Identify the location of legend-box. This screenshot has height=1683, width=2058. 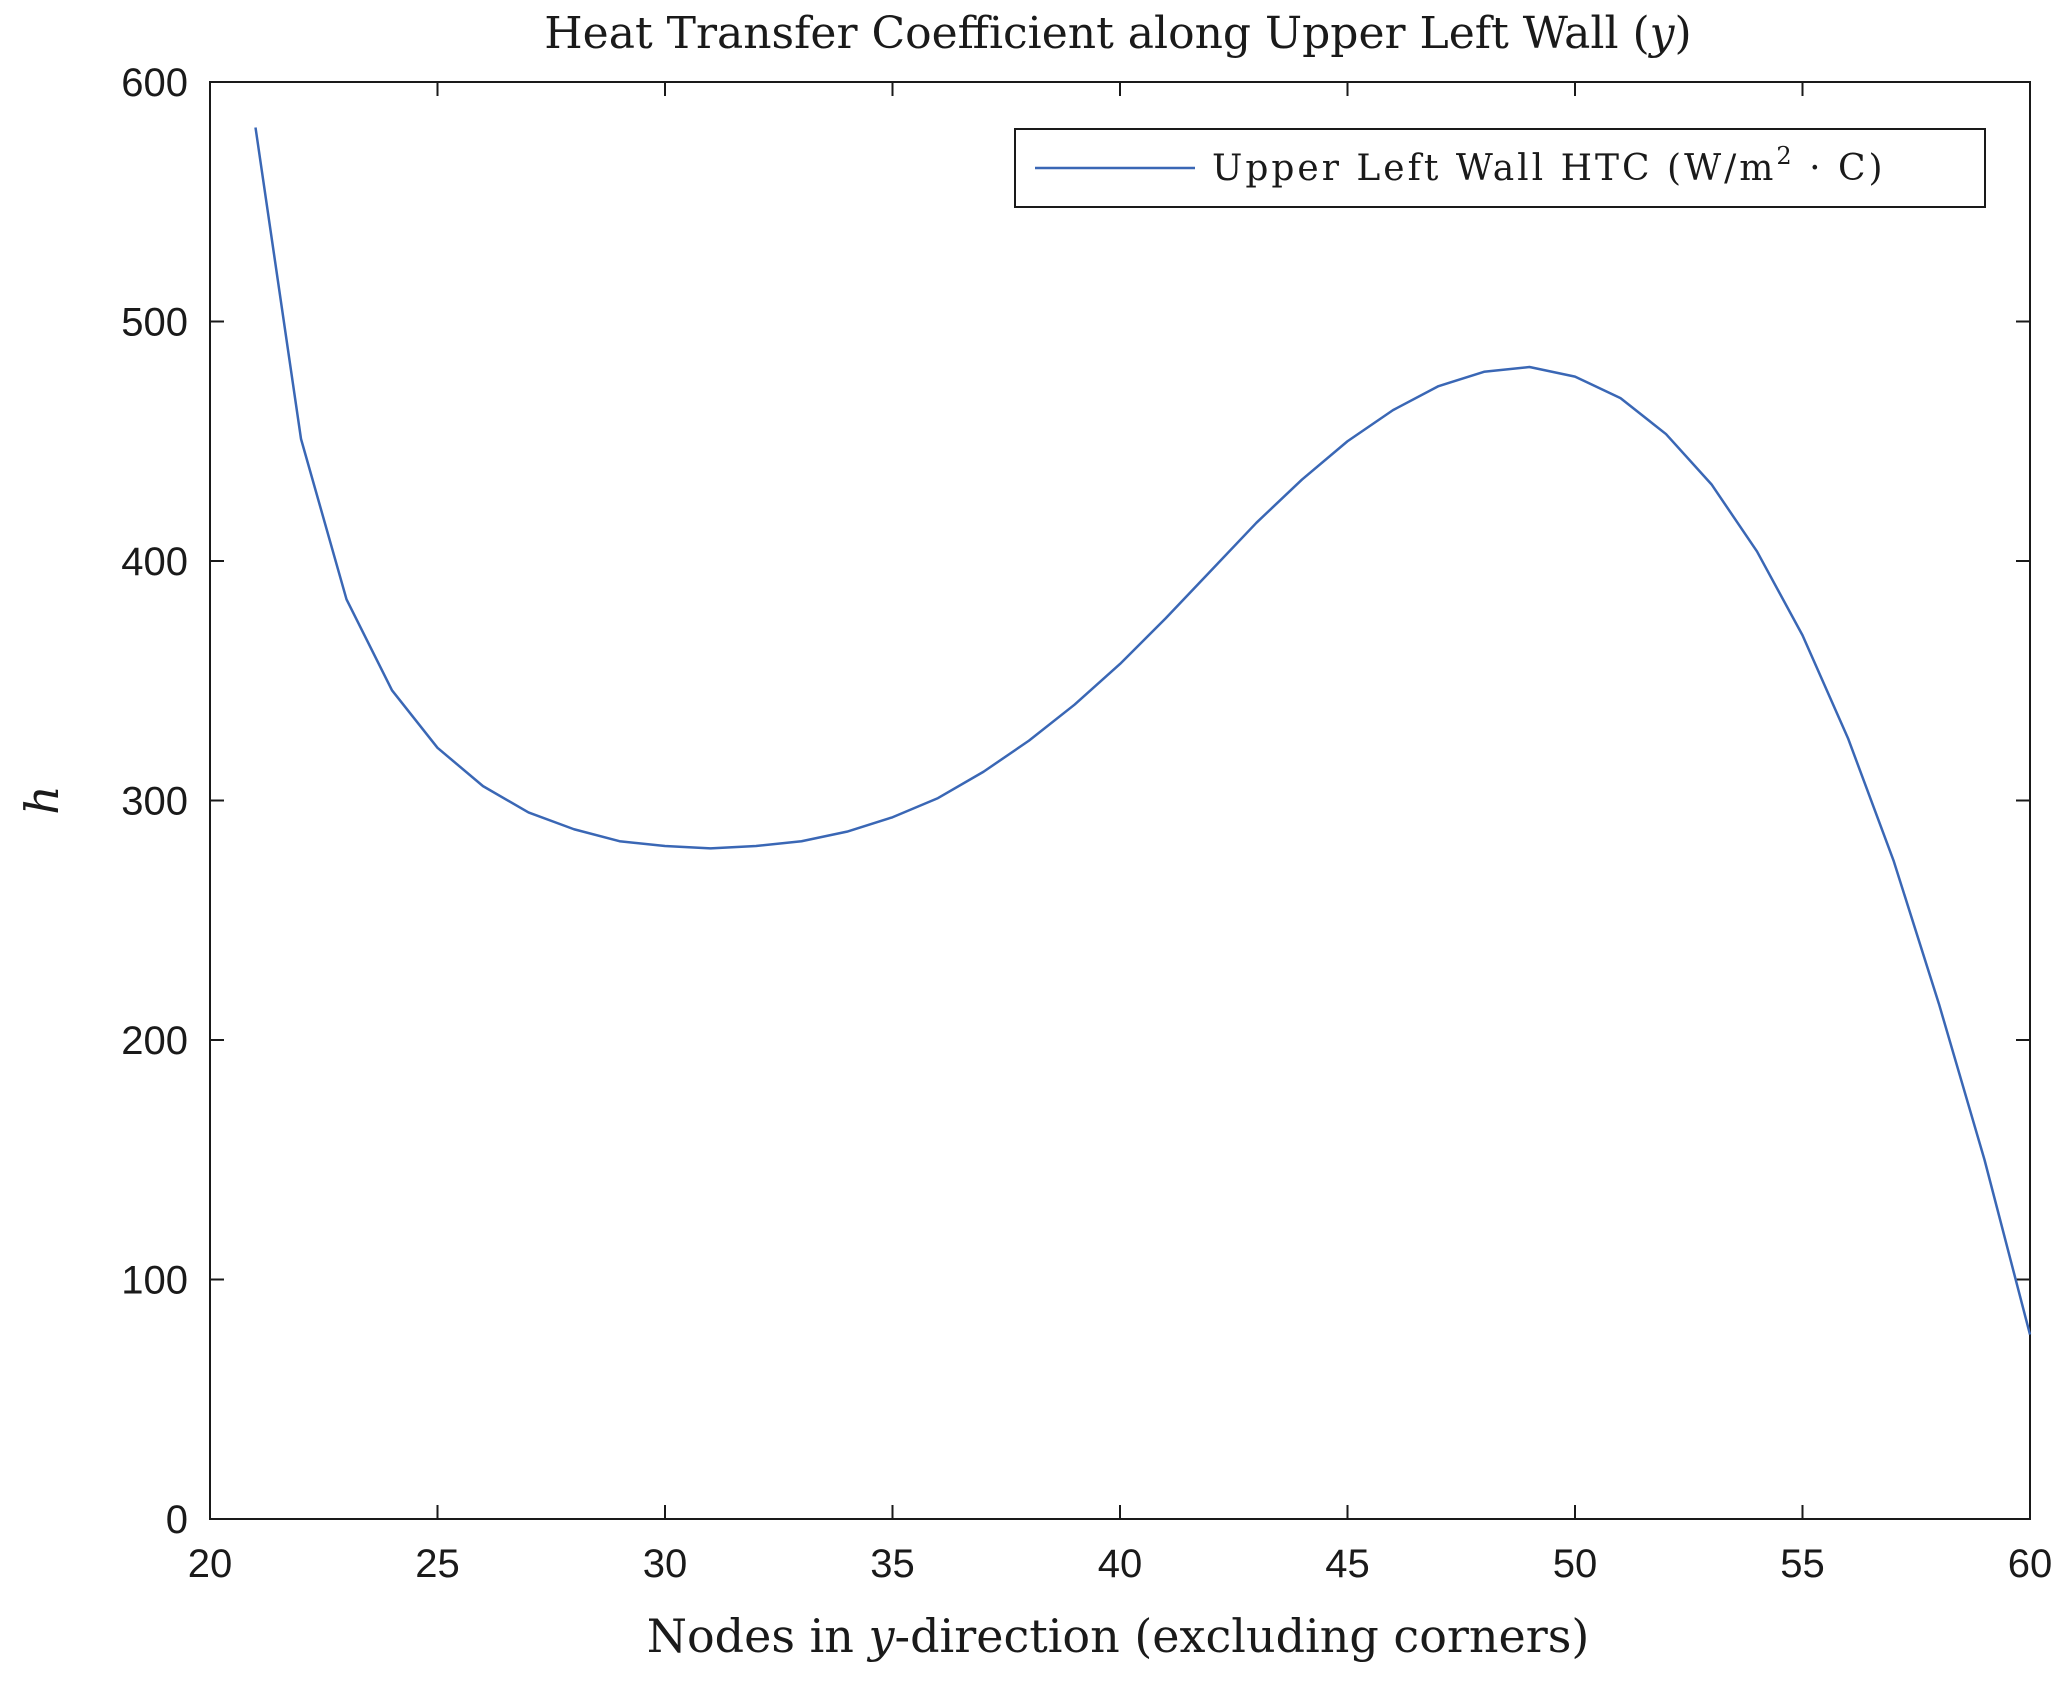
(1500, 168).